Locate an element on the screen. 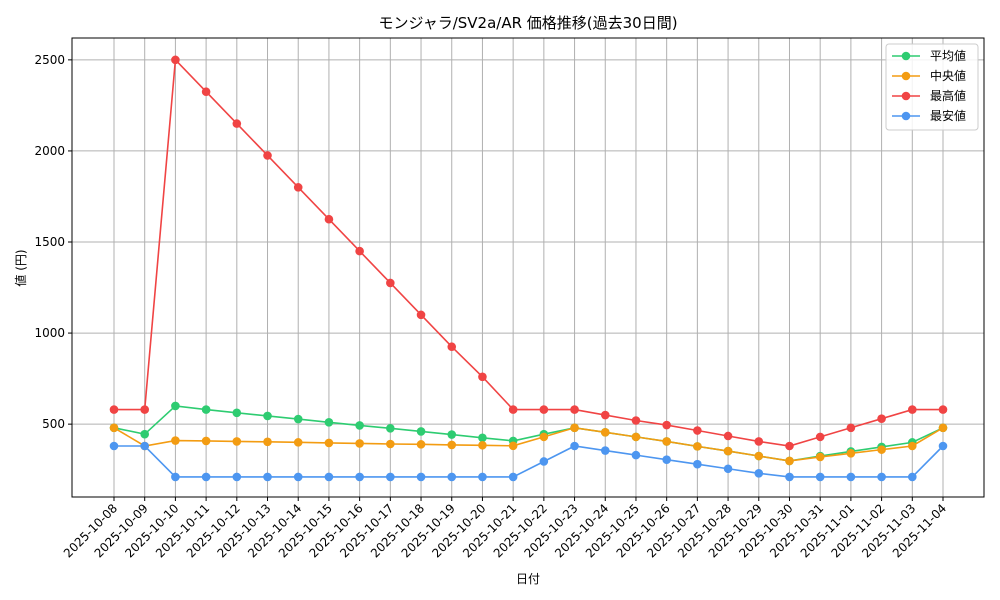 This screenshot has height=600, width=1000. y-tick-label: 1500 is located at coordinates (49, 242).